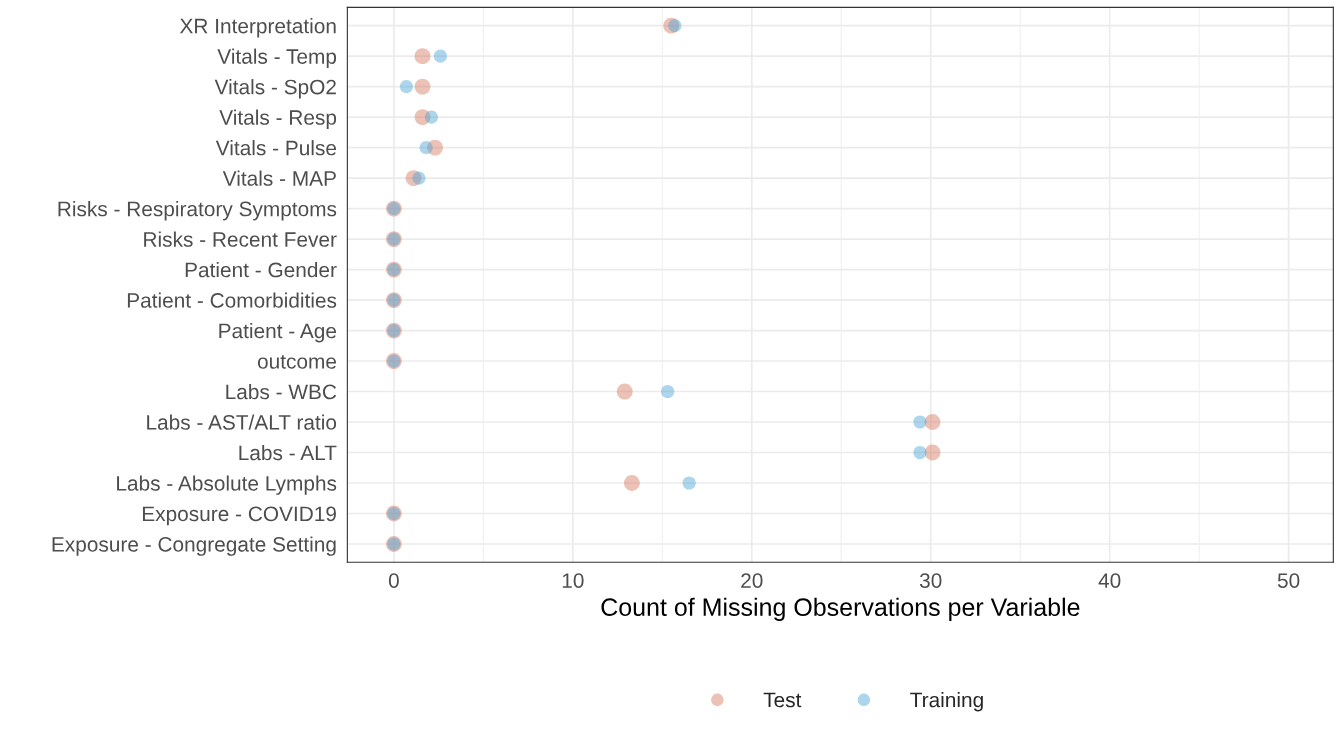  I want to click on y-tick-label: Exposure - COVID19, so click(239, 516).